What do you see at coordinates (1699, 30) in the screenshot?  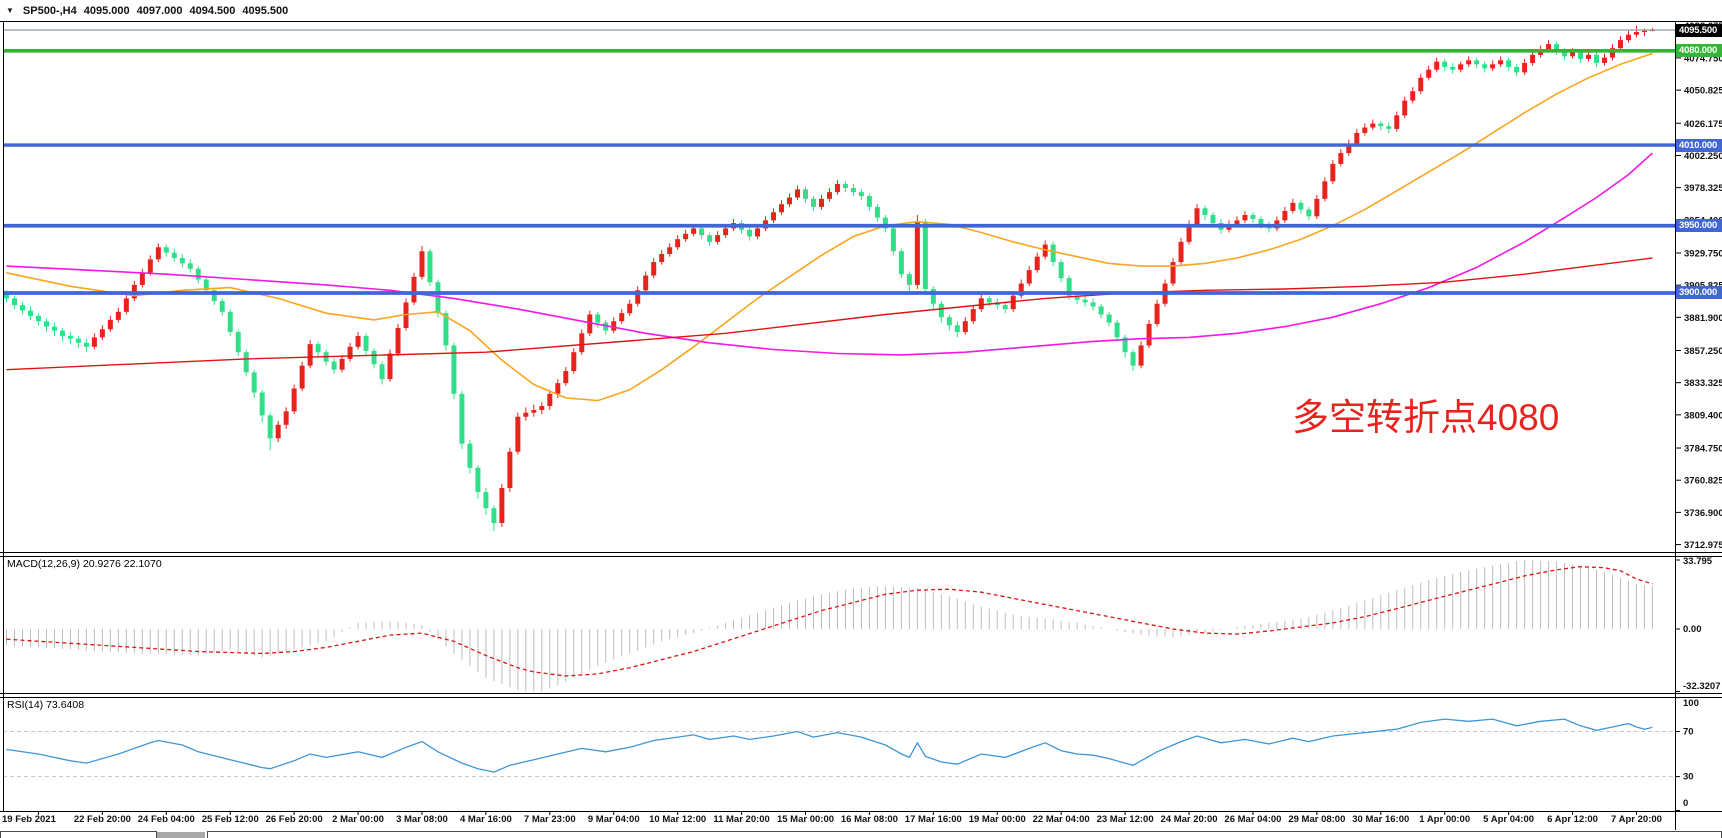 I see `current-price-badge: 4095.500` at bounding box center [1699, 30].